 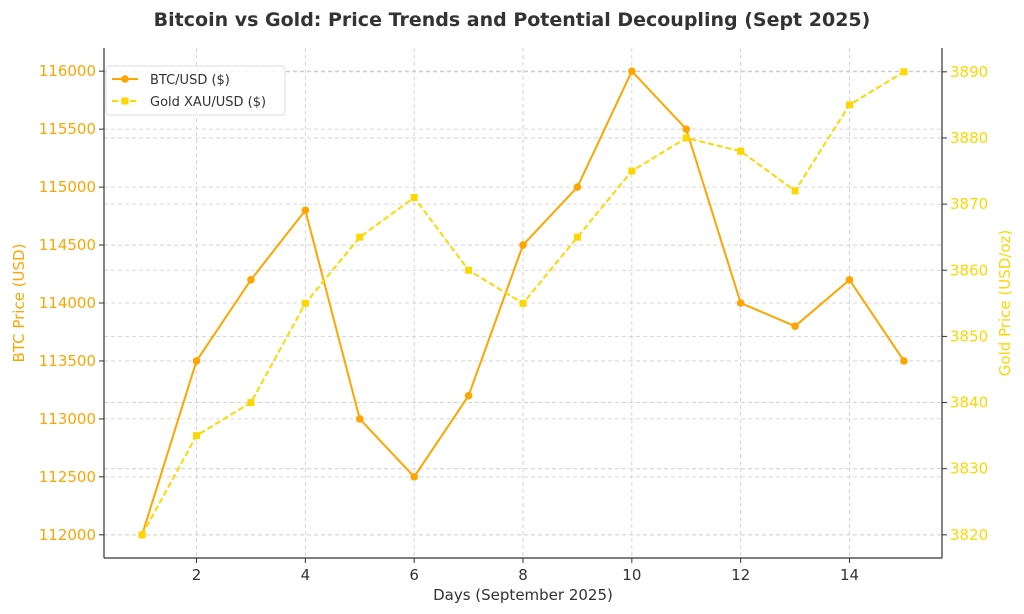 I want to click on y-tick-label-left: 116000, so click(x=67, y=71).